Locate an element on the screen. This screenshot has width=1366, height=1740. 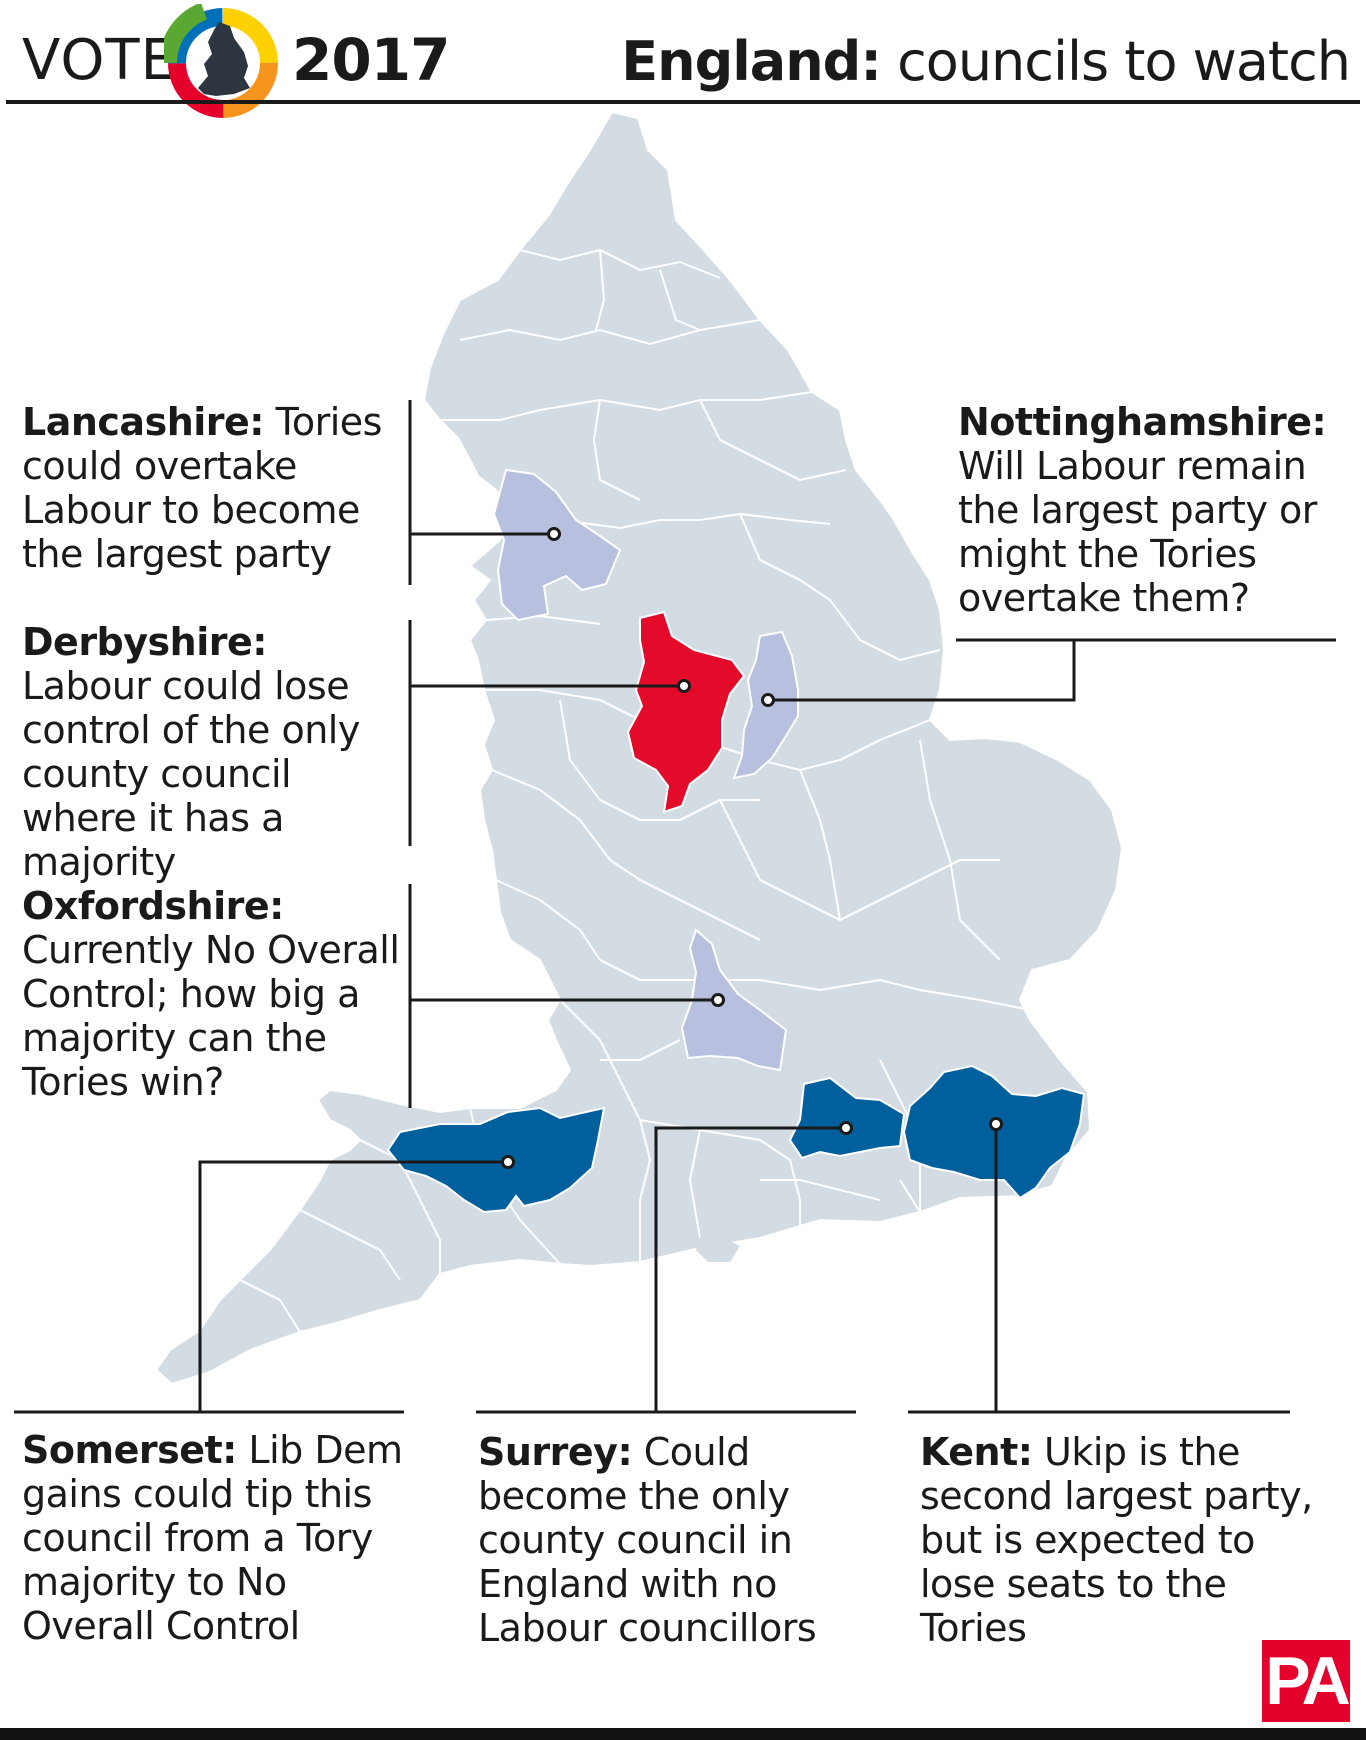
vote-wordmark: VOTE is located at coordinates (99, 60).